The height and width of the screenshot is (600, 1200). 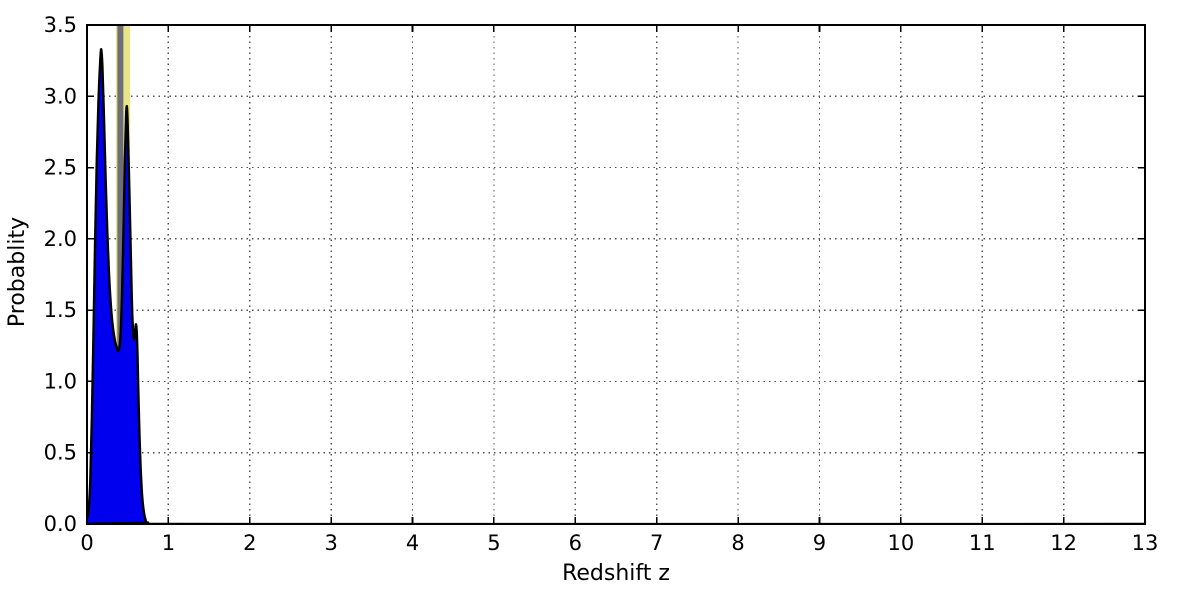 I want to click on x-tick-label: 4, so click(x=412, y=543).